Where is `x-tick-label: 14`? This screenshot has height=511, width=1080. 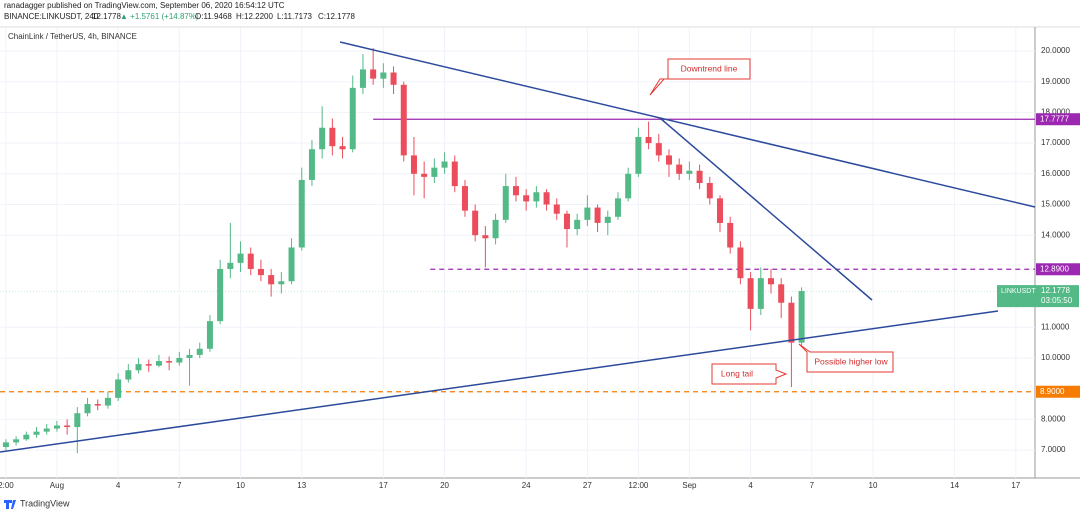 x-tick-label: 14 is located at coordinates (954, 485).